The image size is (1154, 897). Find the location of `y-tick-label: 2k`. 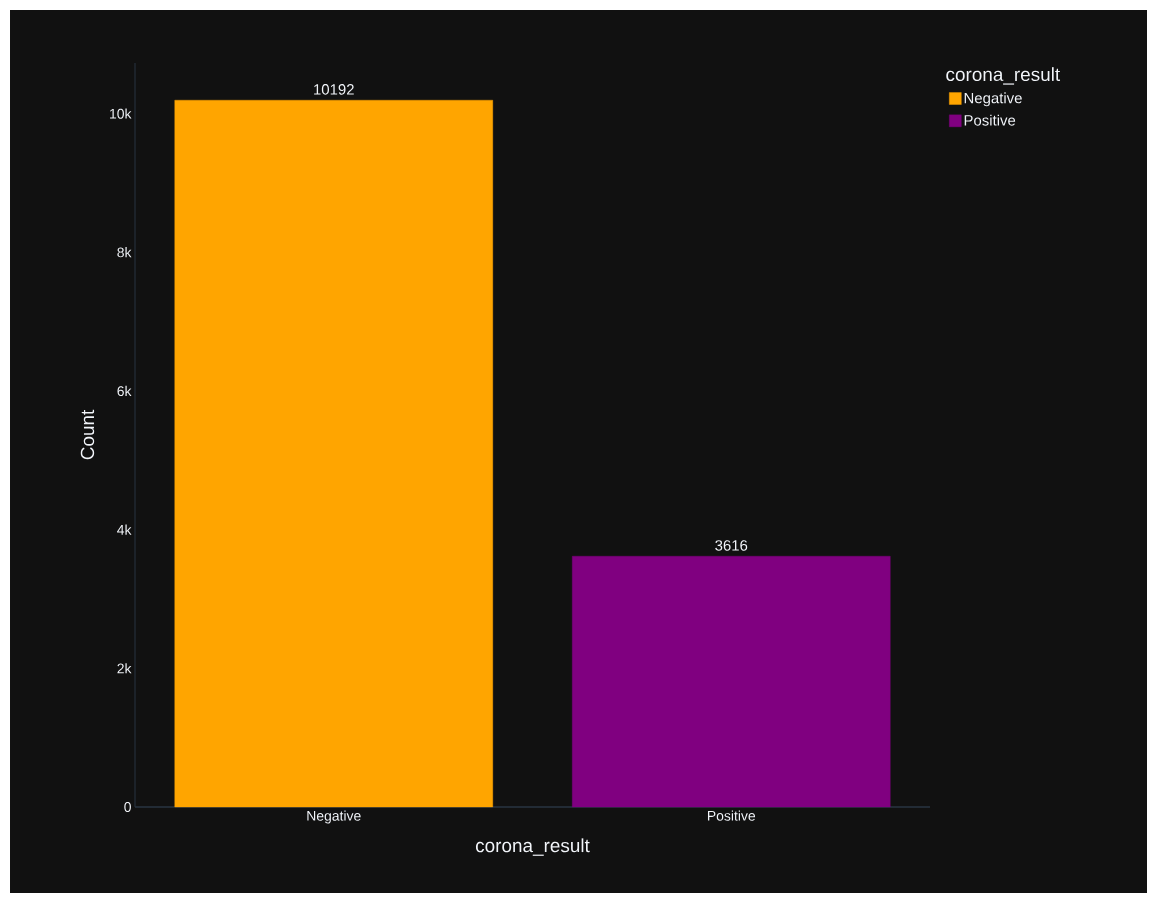

y-tick-label: 2k is located at coordinates (124, 668).